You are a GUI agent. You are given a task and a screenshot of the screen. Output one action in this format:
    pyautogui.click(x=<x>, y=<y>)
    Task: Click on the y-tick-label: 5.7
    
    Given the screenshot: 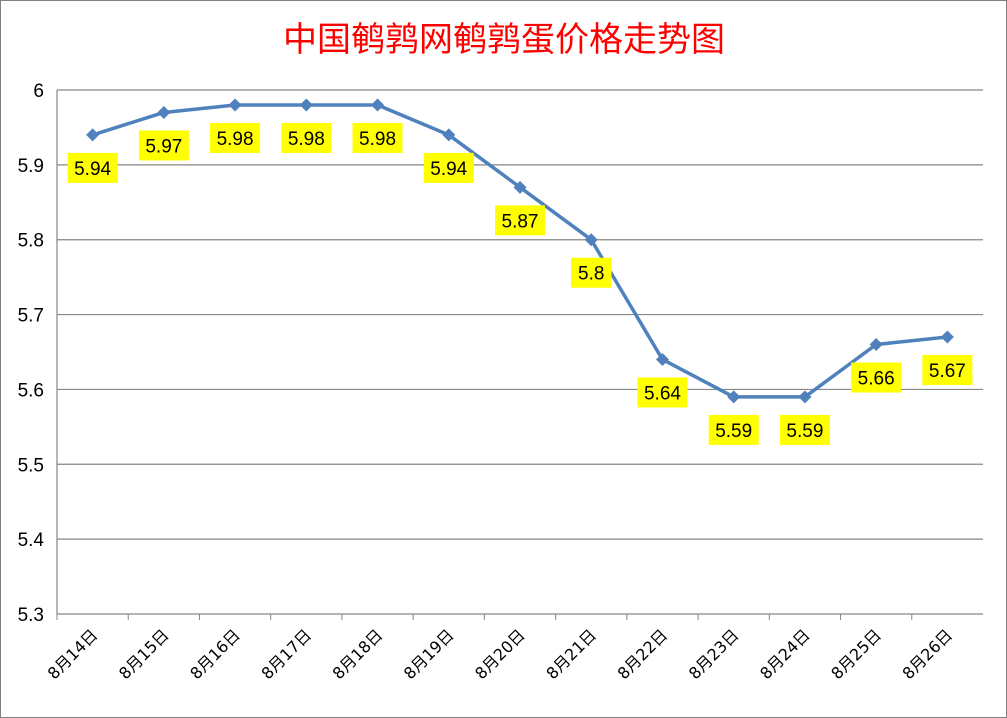 What is the action you would take?
    pyautogui.click(x=31, y=316)
    